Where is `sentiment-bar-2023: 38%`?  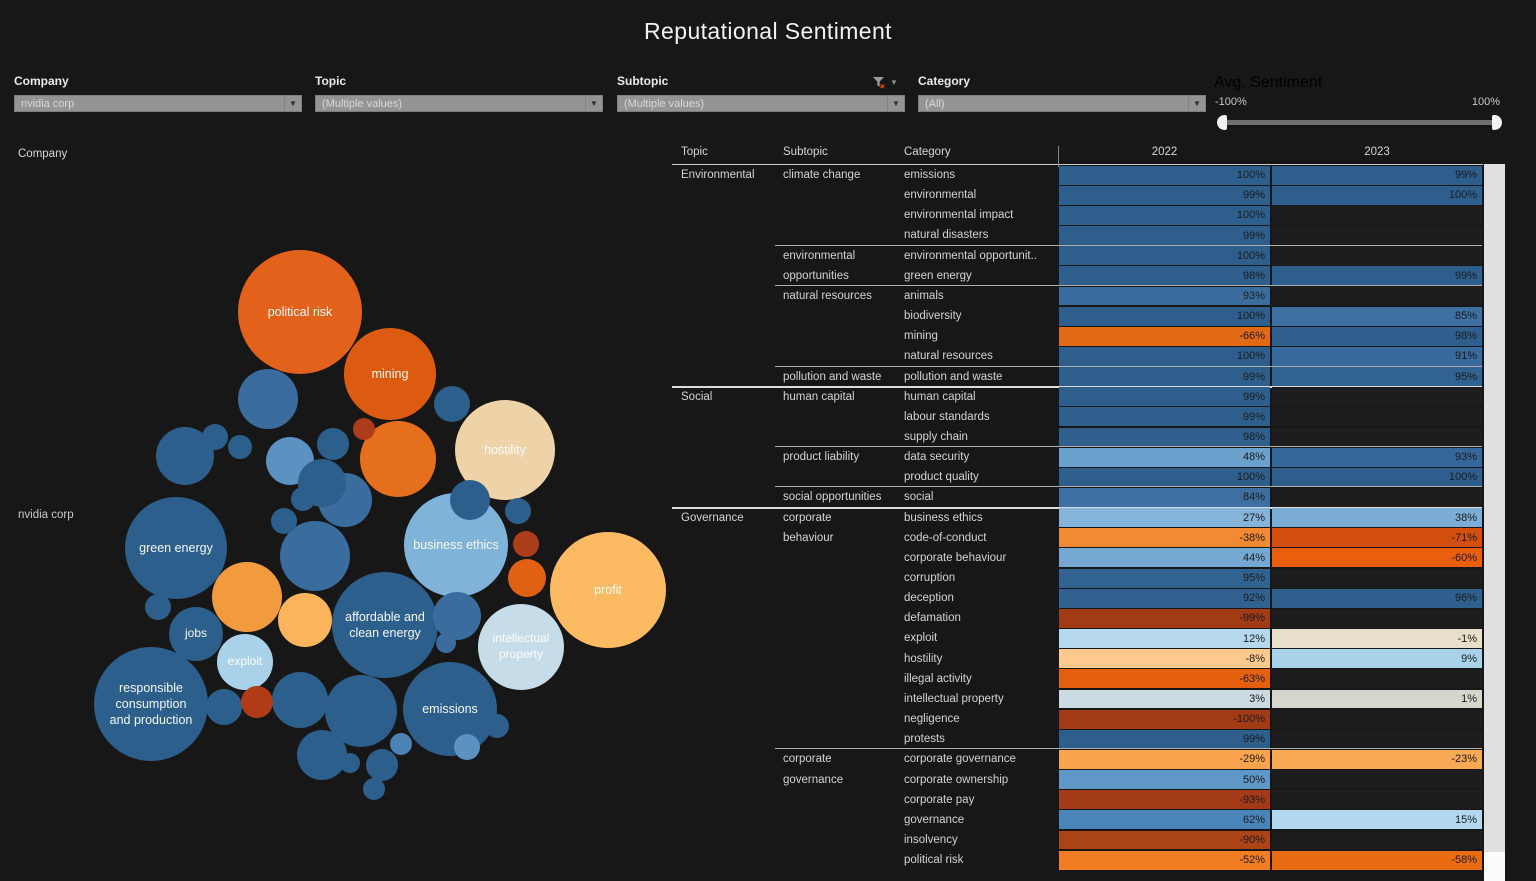
sentiment-bar-2023: 38% is located at coordinates (1377, 518).